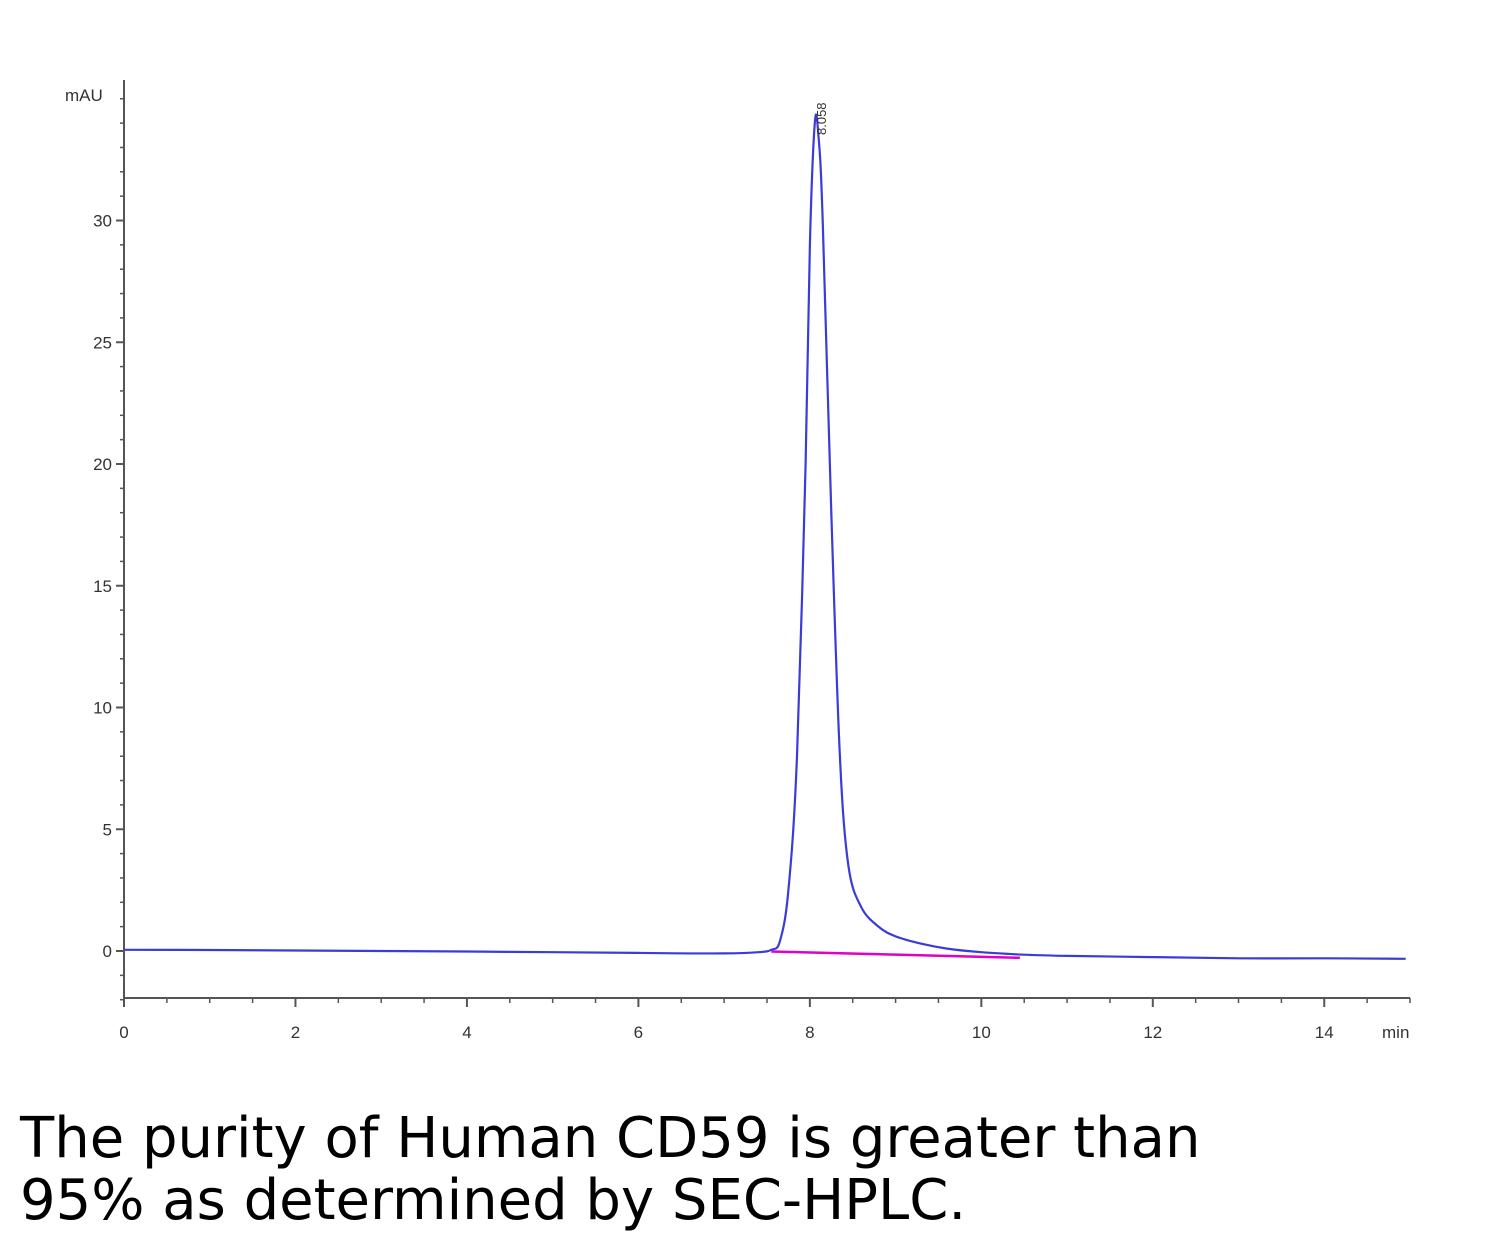 This screenshot has width=1500, height=1252. What do you see at coordinates (107, 951) in the screenshot?
I see `y-tick-label: 0` at bounding box center [107, 951].